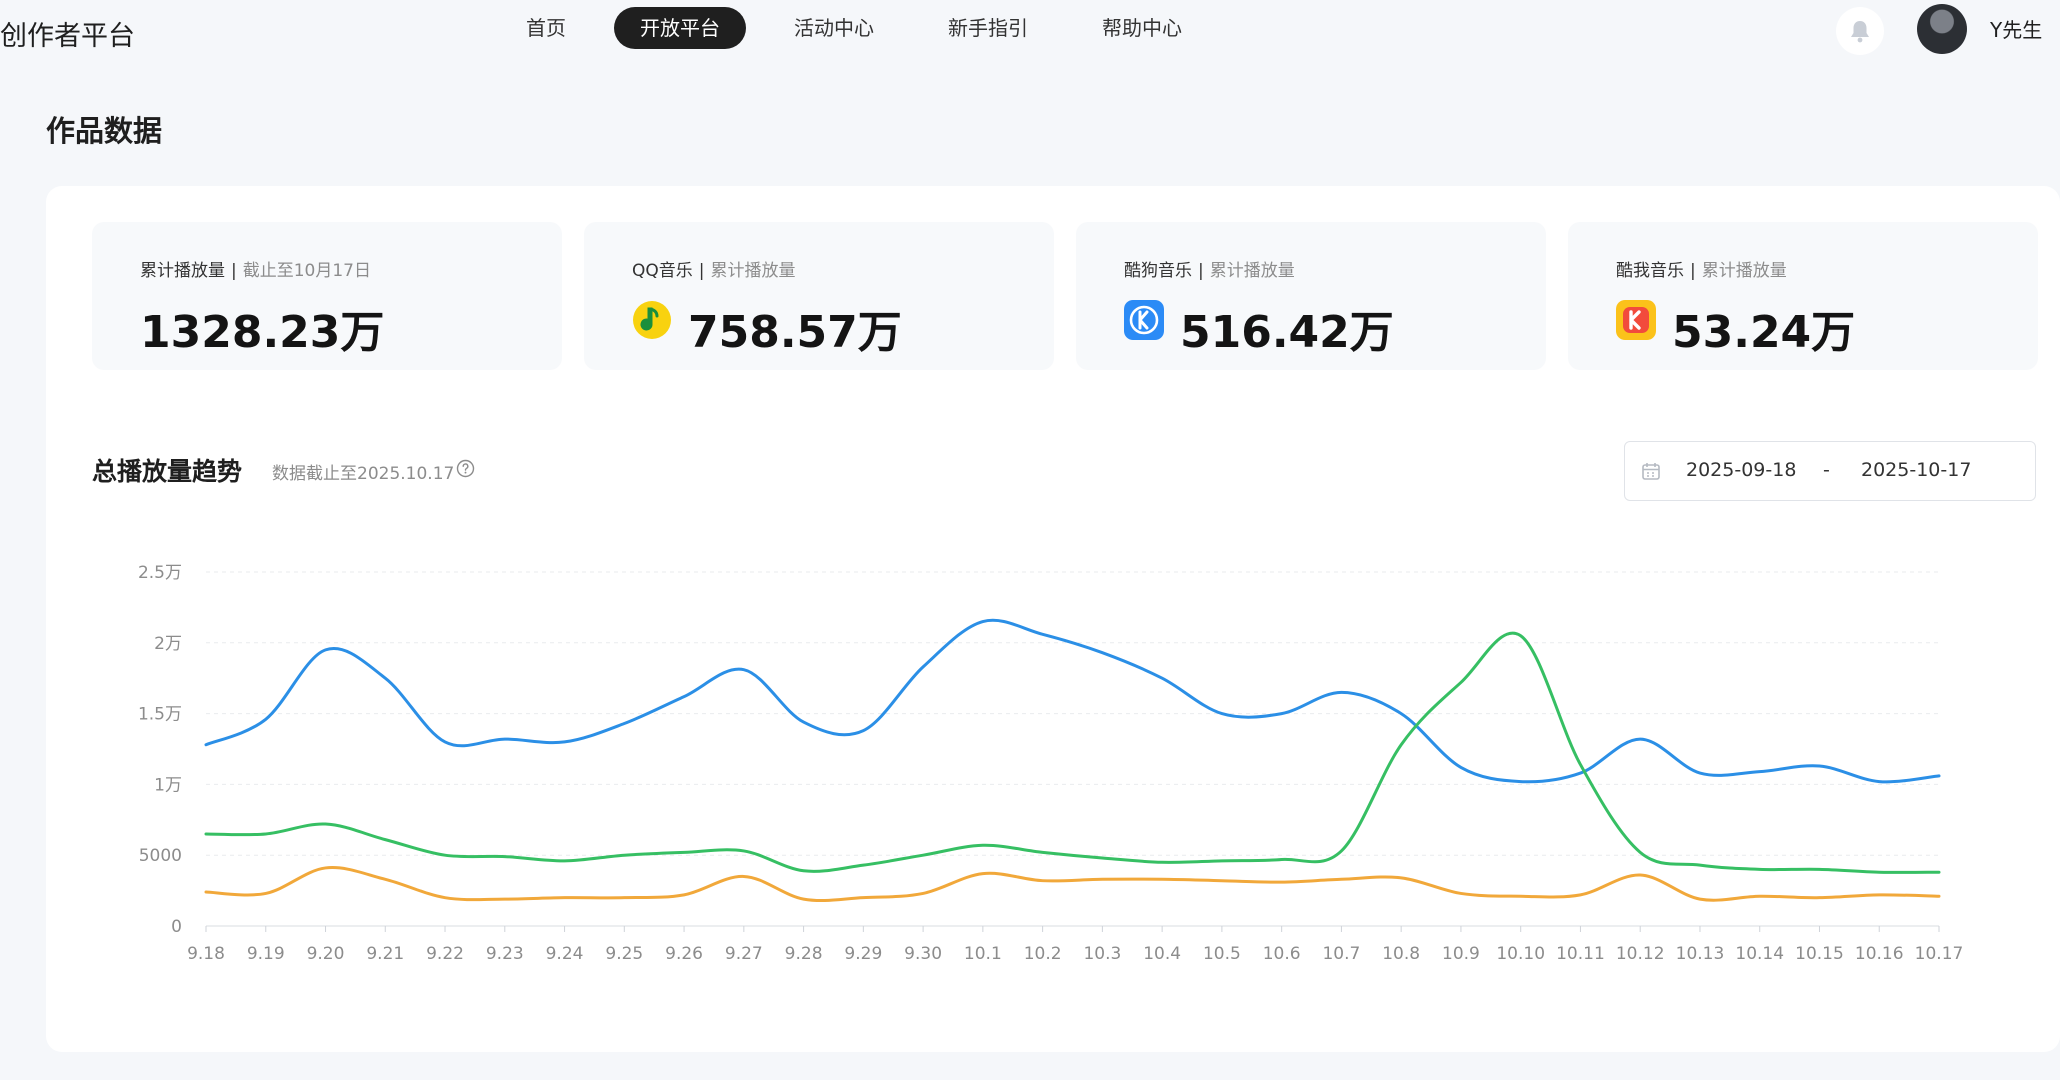 This screenshot has width=2060, height=1080. Describe the element at coordinates (104, 131) in the screenshot. I see `page-title: 作品数据` at that location.